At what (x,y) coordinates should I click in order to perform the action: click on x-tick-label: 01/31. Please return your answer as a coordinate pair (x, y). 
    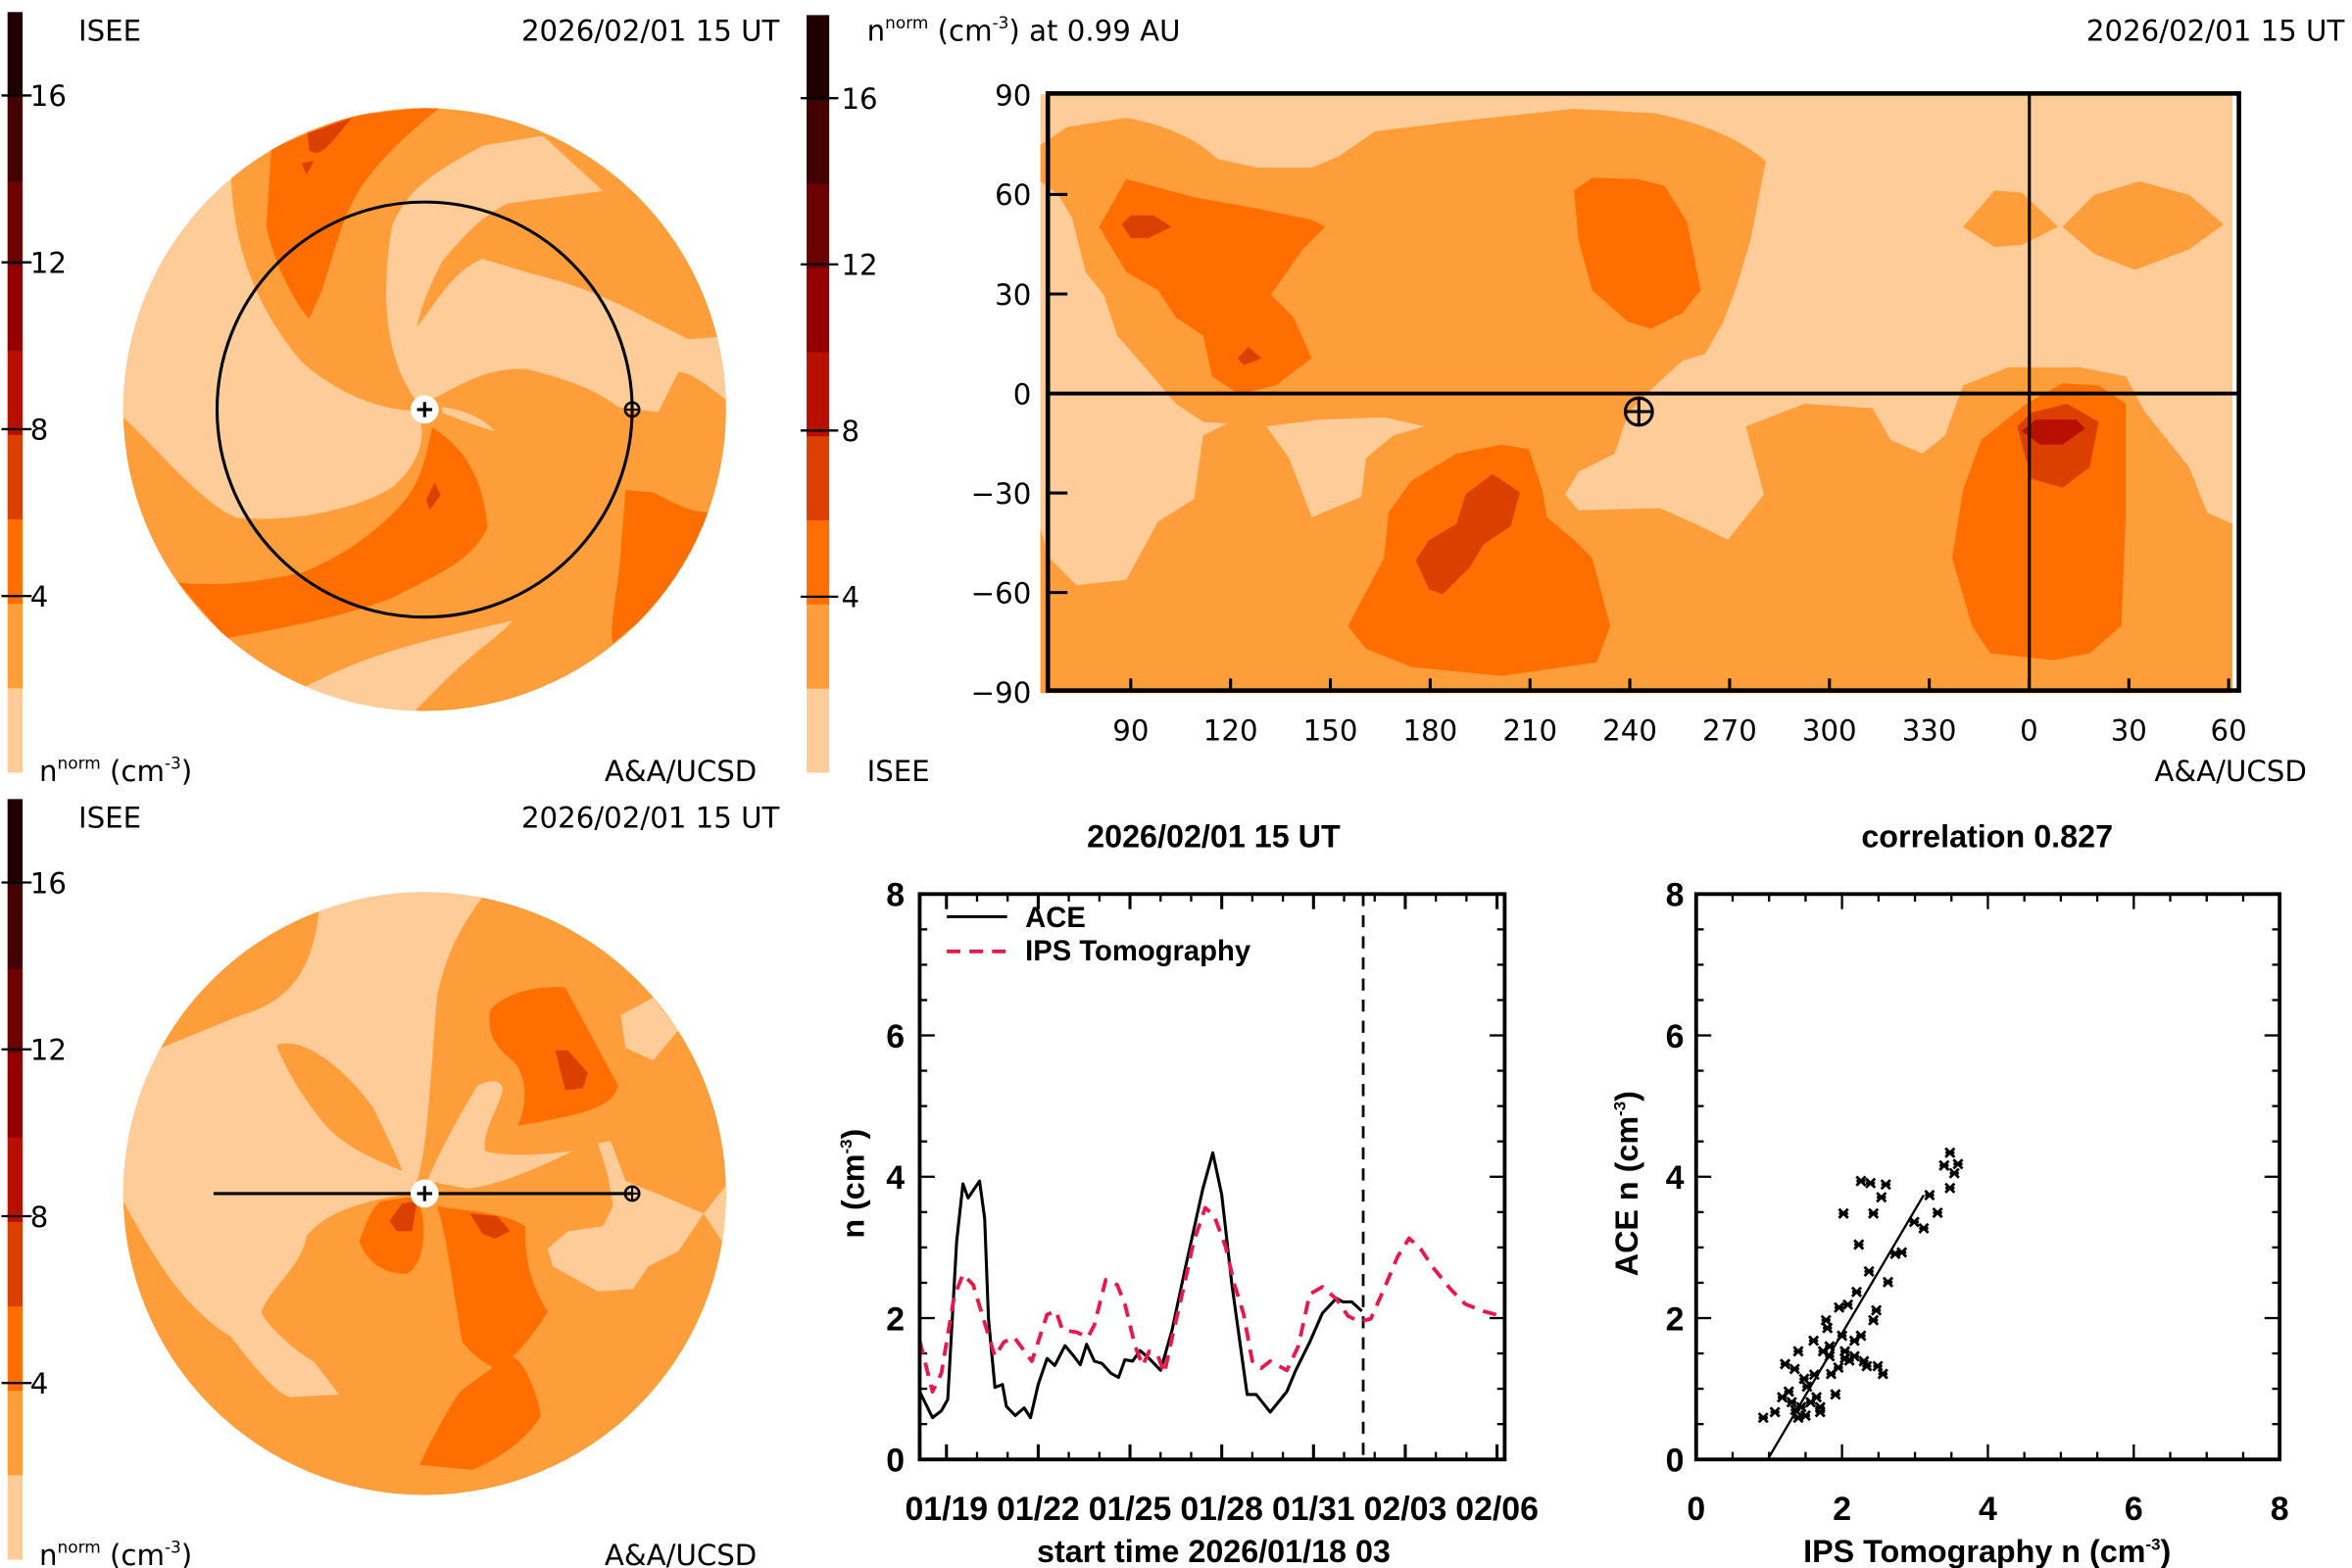
    Looking at the image, I should click on (1313, 1509).